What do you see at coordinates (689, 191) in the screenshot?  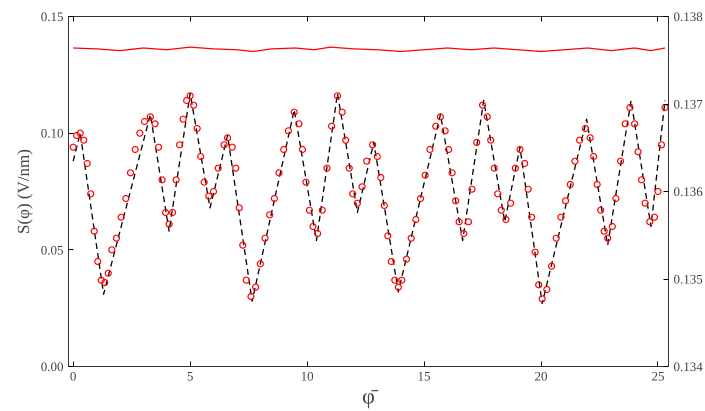 I see `y2-tick-label: 0.136` at bounding box center [689, 191].